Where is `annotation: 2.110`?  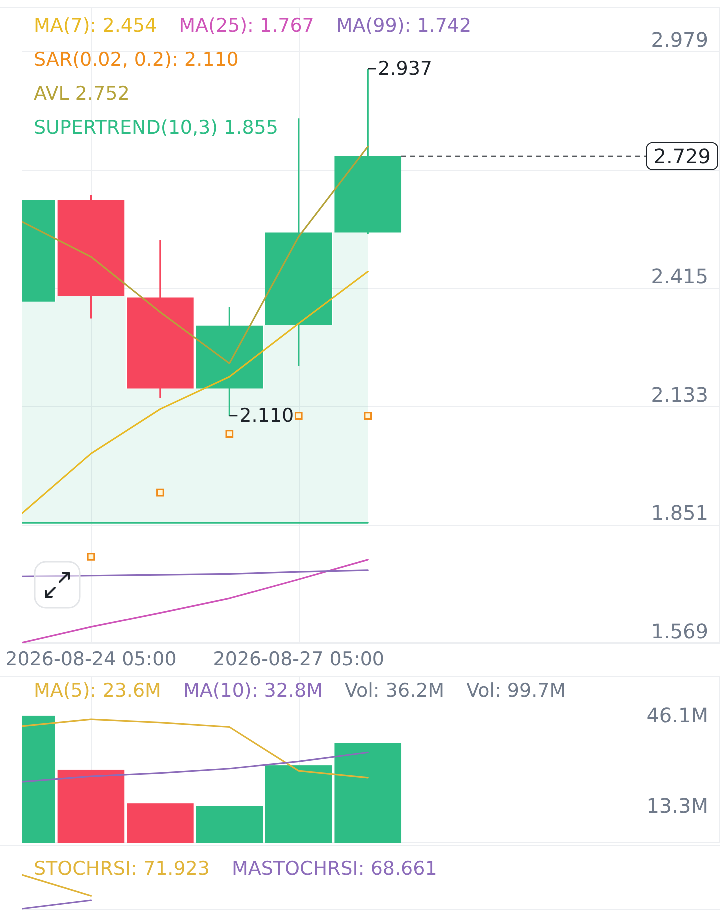
annotation: 2.110 is located at coordinates (267, 416).